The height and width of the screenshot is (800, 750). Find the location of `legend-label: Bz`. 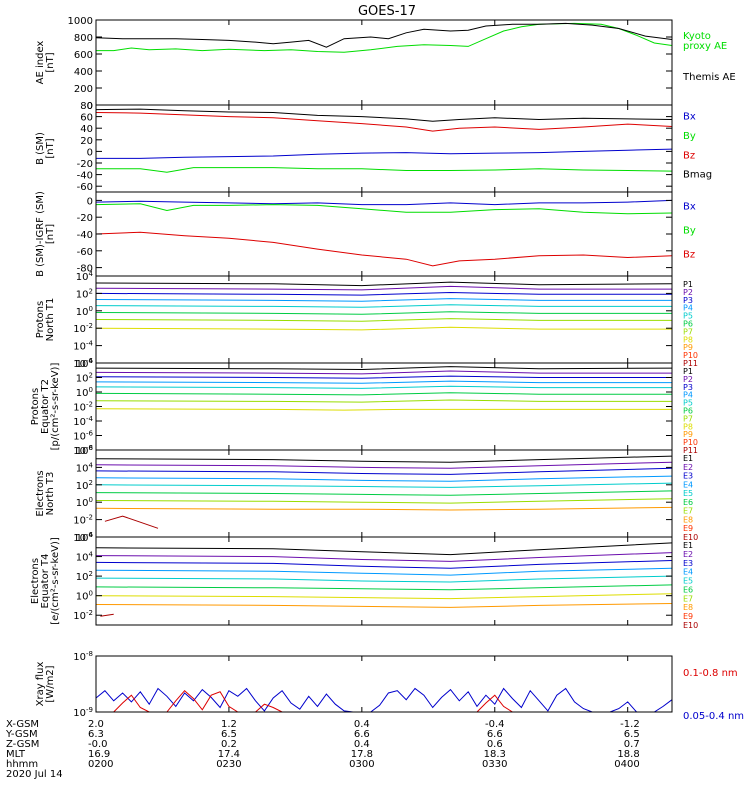

legend-label: Bz is located at coordinates (689, 254).